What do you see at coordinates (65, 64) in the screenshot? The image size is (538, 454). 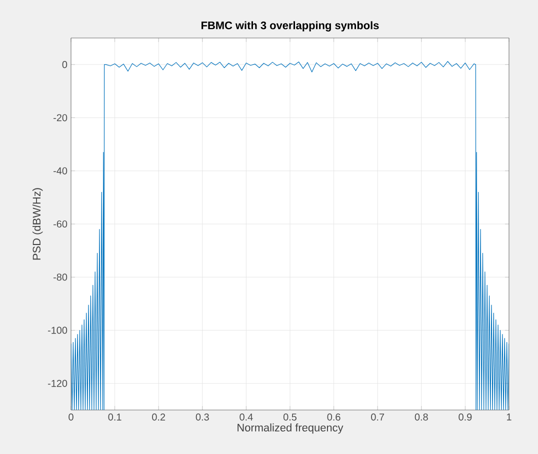 I see `y-tick-label: 0` at bounding box center [65, 64].